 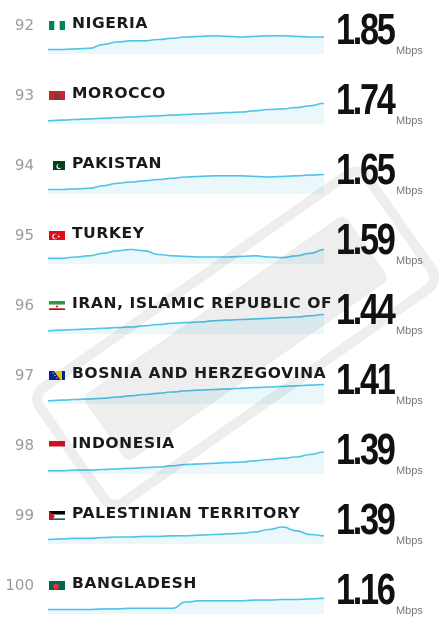 I want to click on table-row: 100 BANGLADESH 1.16 Mbps, so click(x=220, y=595).